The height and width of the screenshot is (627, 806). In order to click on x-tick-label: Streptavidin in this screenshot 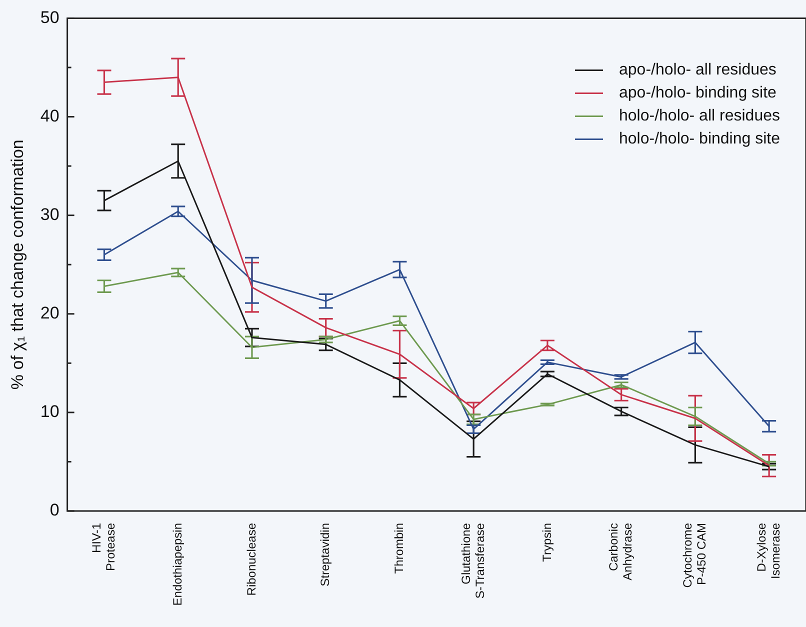, I will do `click(325, 554)`.